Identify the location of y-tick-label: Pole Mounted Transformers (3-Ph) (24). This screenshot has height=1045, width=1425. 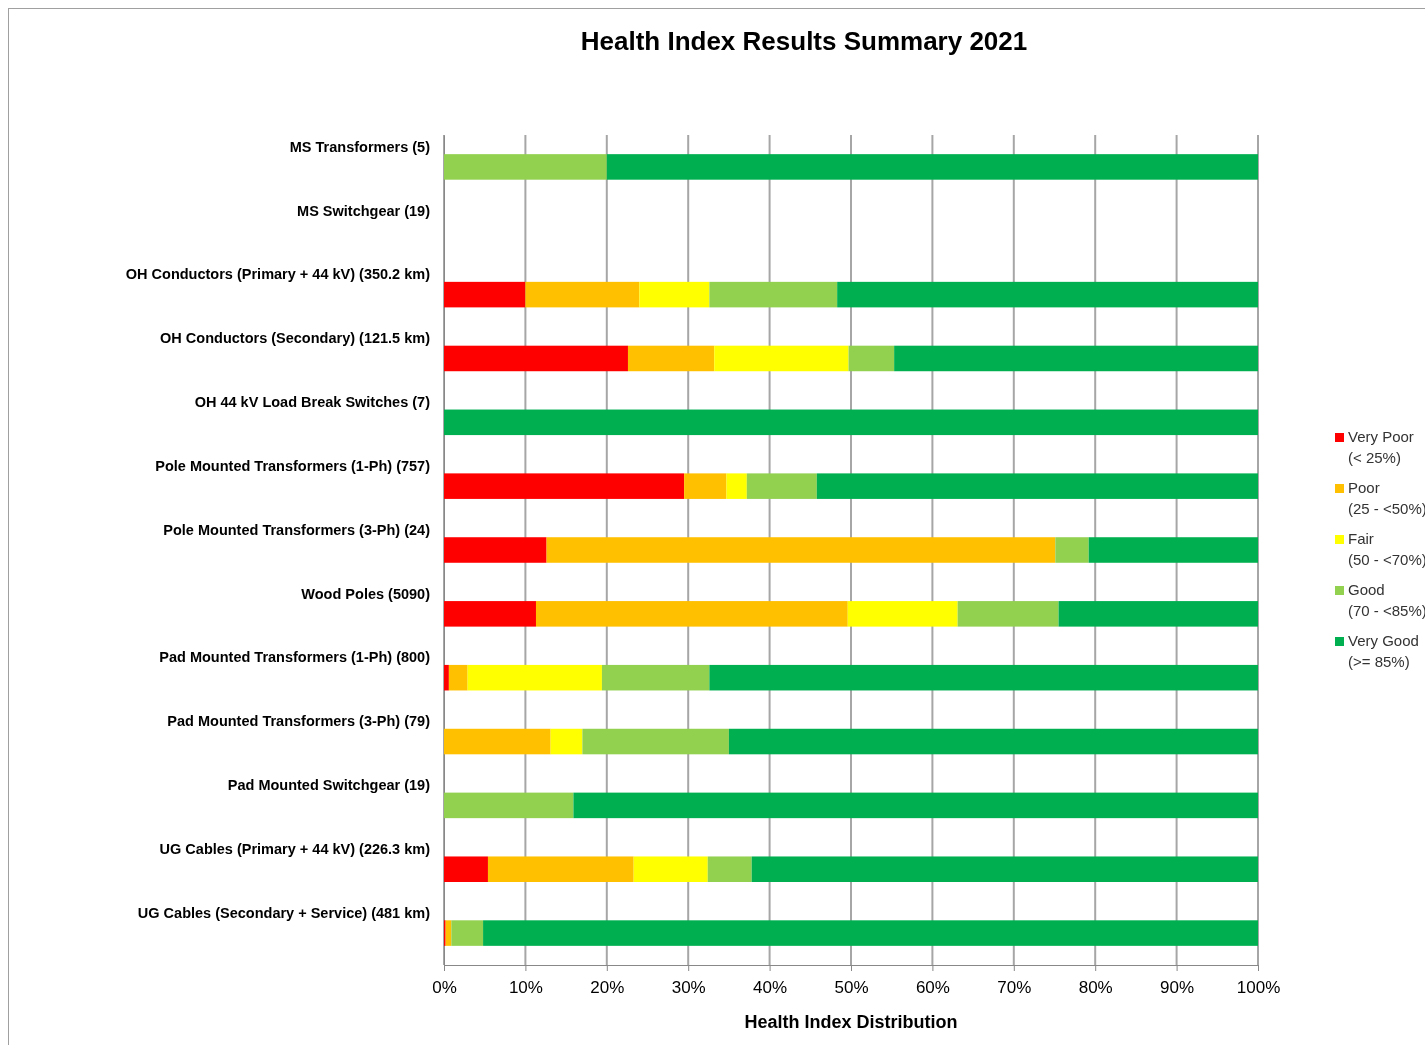
(297, 529).